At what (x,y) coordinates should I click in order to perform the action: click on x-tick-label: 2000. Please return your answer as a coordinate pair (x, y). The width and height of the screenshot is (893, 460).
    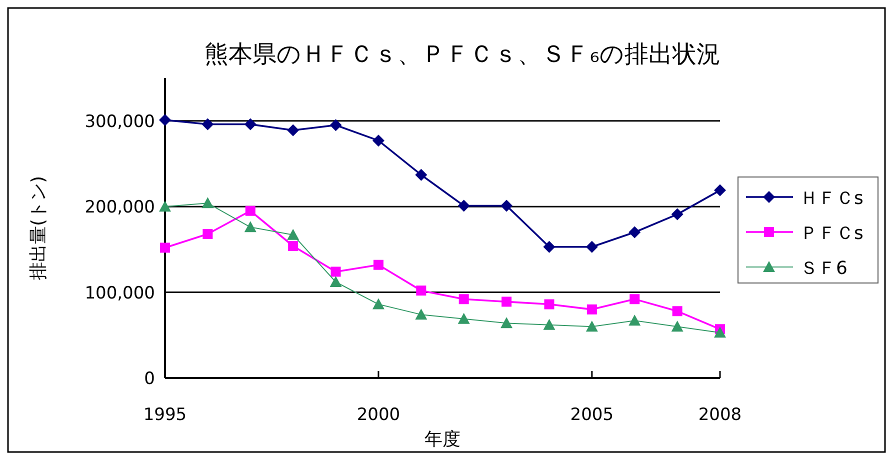
    Looking at the image, I should click on (378, 415).